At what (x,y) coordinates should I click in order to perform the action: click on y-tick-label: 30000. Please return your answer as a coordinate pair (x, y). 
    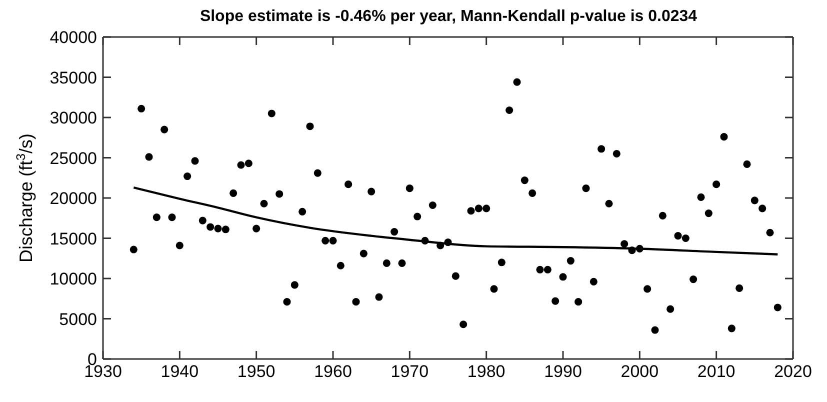
    Looking at the image, I should click on (73, 118).